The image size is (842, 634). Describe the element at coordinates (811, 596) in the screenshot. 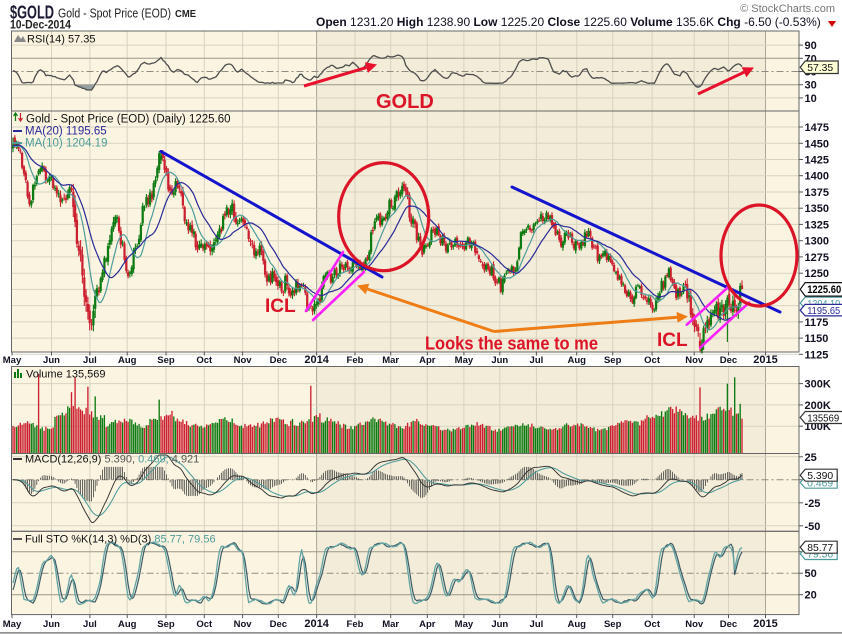

I see `svg-text: 20` at that location.